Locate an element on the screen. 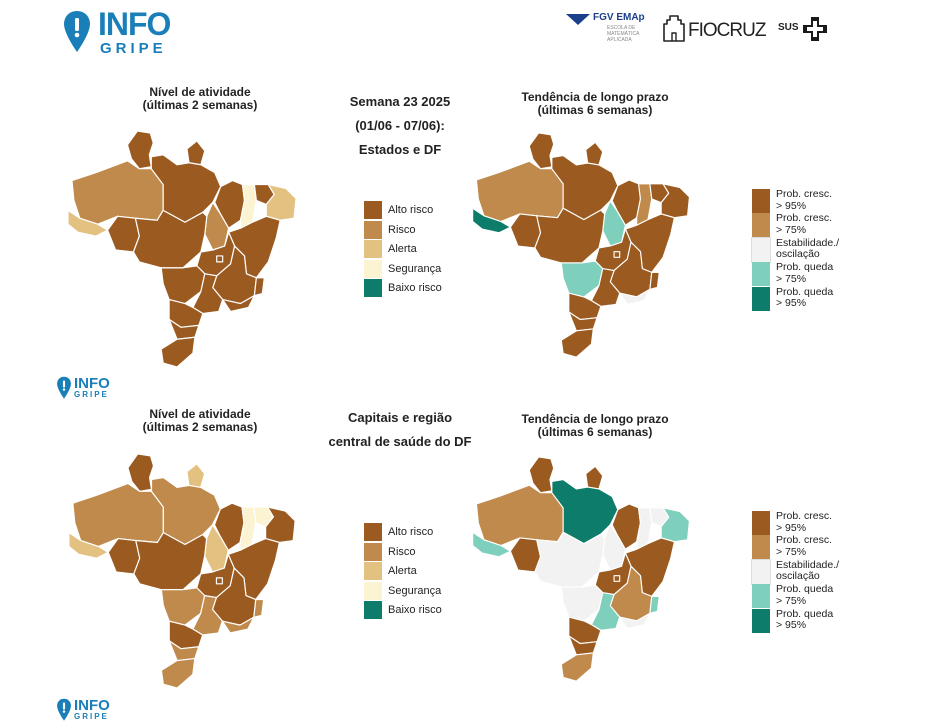 This screenshot has height=724, width=926. fiocruz-logo: FIOCRUZ is located at coordinates (716, 29).